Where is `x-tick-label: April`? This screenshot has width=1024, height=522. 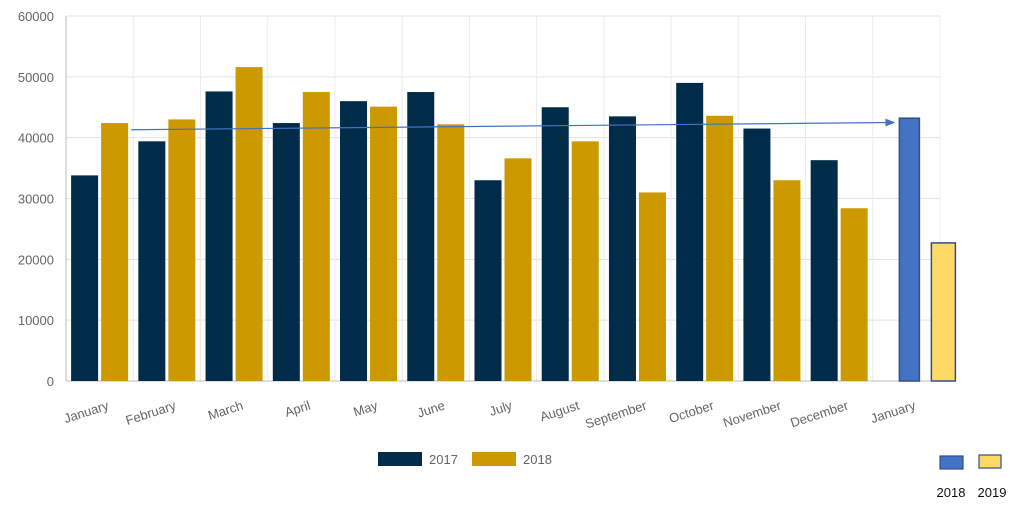 x-tick-label: April is located at coordinates (297, 409).